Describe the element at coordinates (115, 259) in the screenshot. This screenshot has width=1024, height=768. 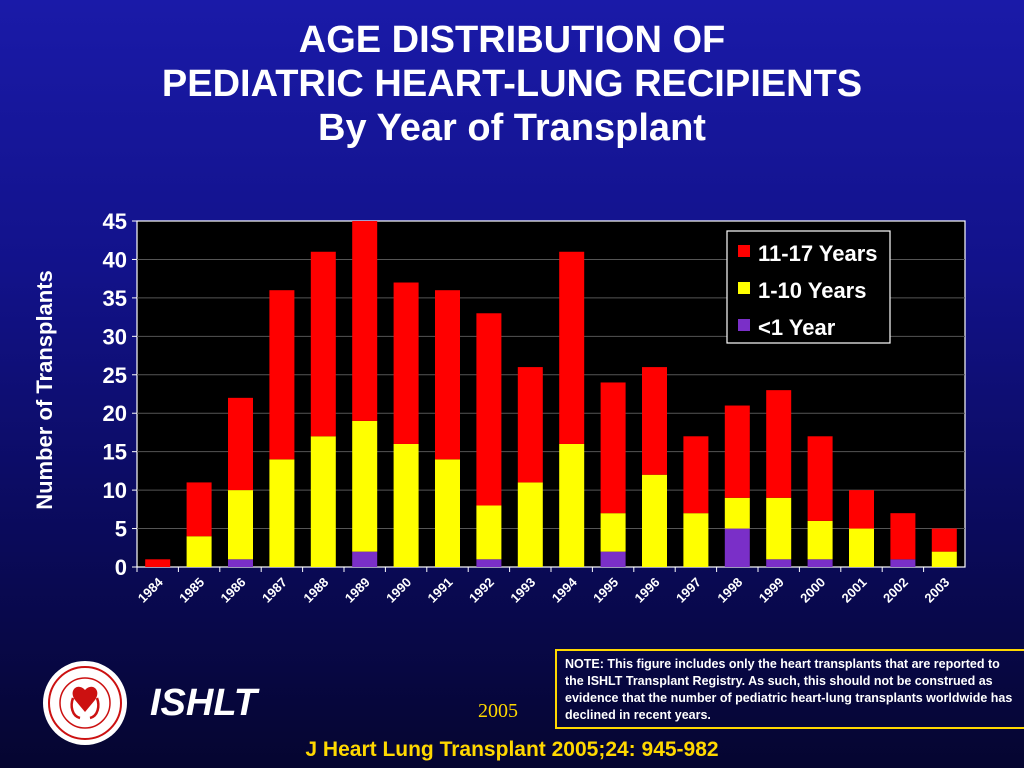
I see `y-tick-label: 40` at that location.